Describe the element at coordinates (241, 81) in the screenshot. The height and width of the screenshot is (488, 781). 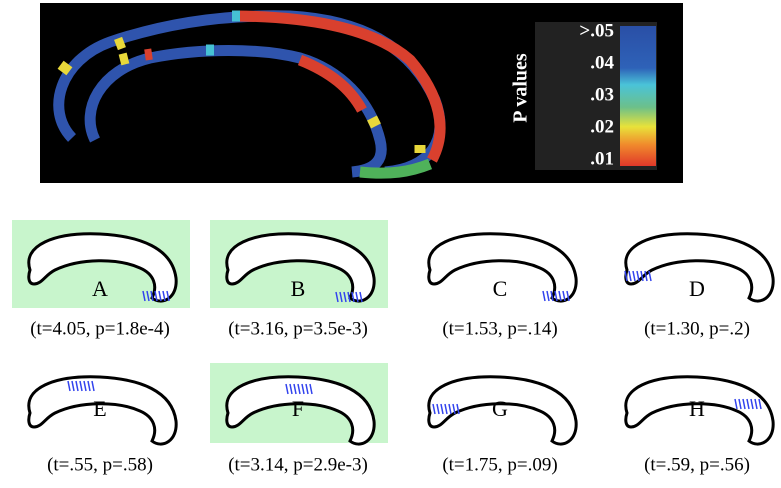
I see `tube-highlights` at that location.